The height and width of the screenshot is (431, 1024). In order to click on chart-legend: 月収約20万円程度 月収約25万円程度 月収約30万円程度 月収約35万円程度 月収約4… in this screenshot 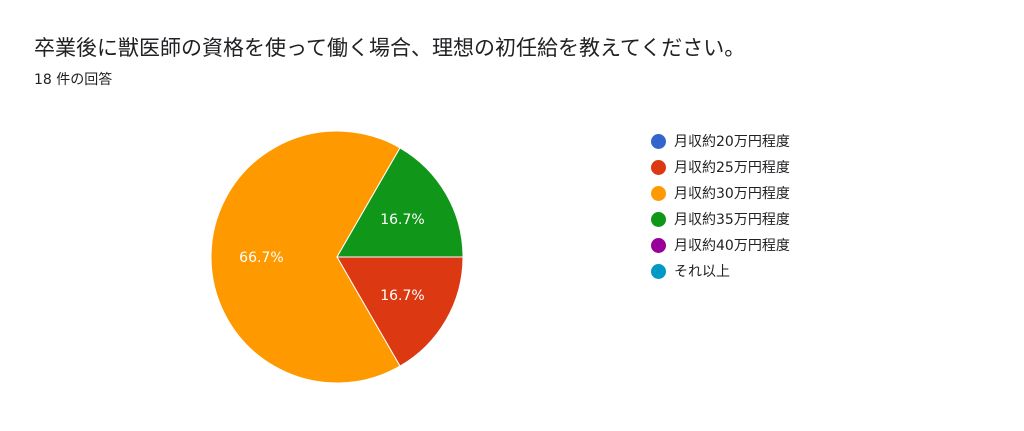, I will do `click(720, 206)`.